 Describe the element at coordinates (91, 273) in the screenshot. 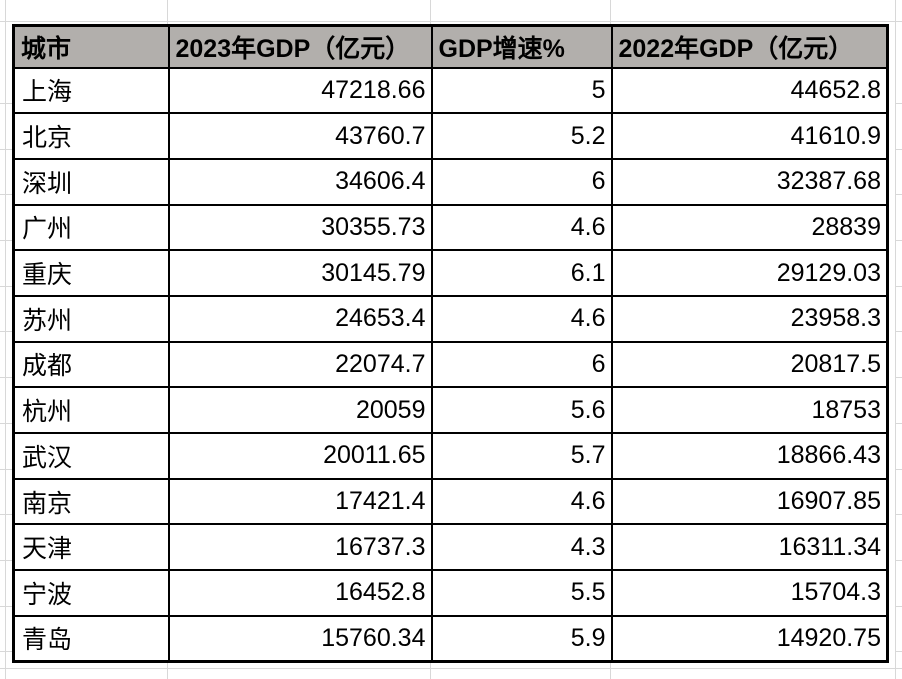

I see `cell-city: 重庆` at that location.